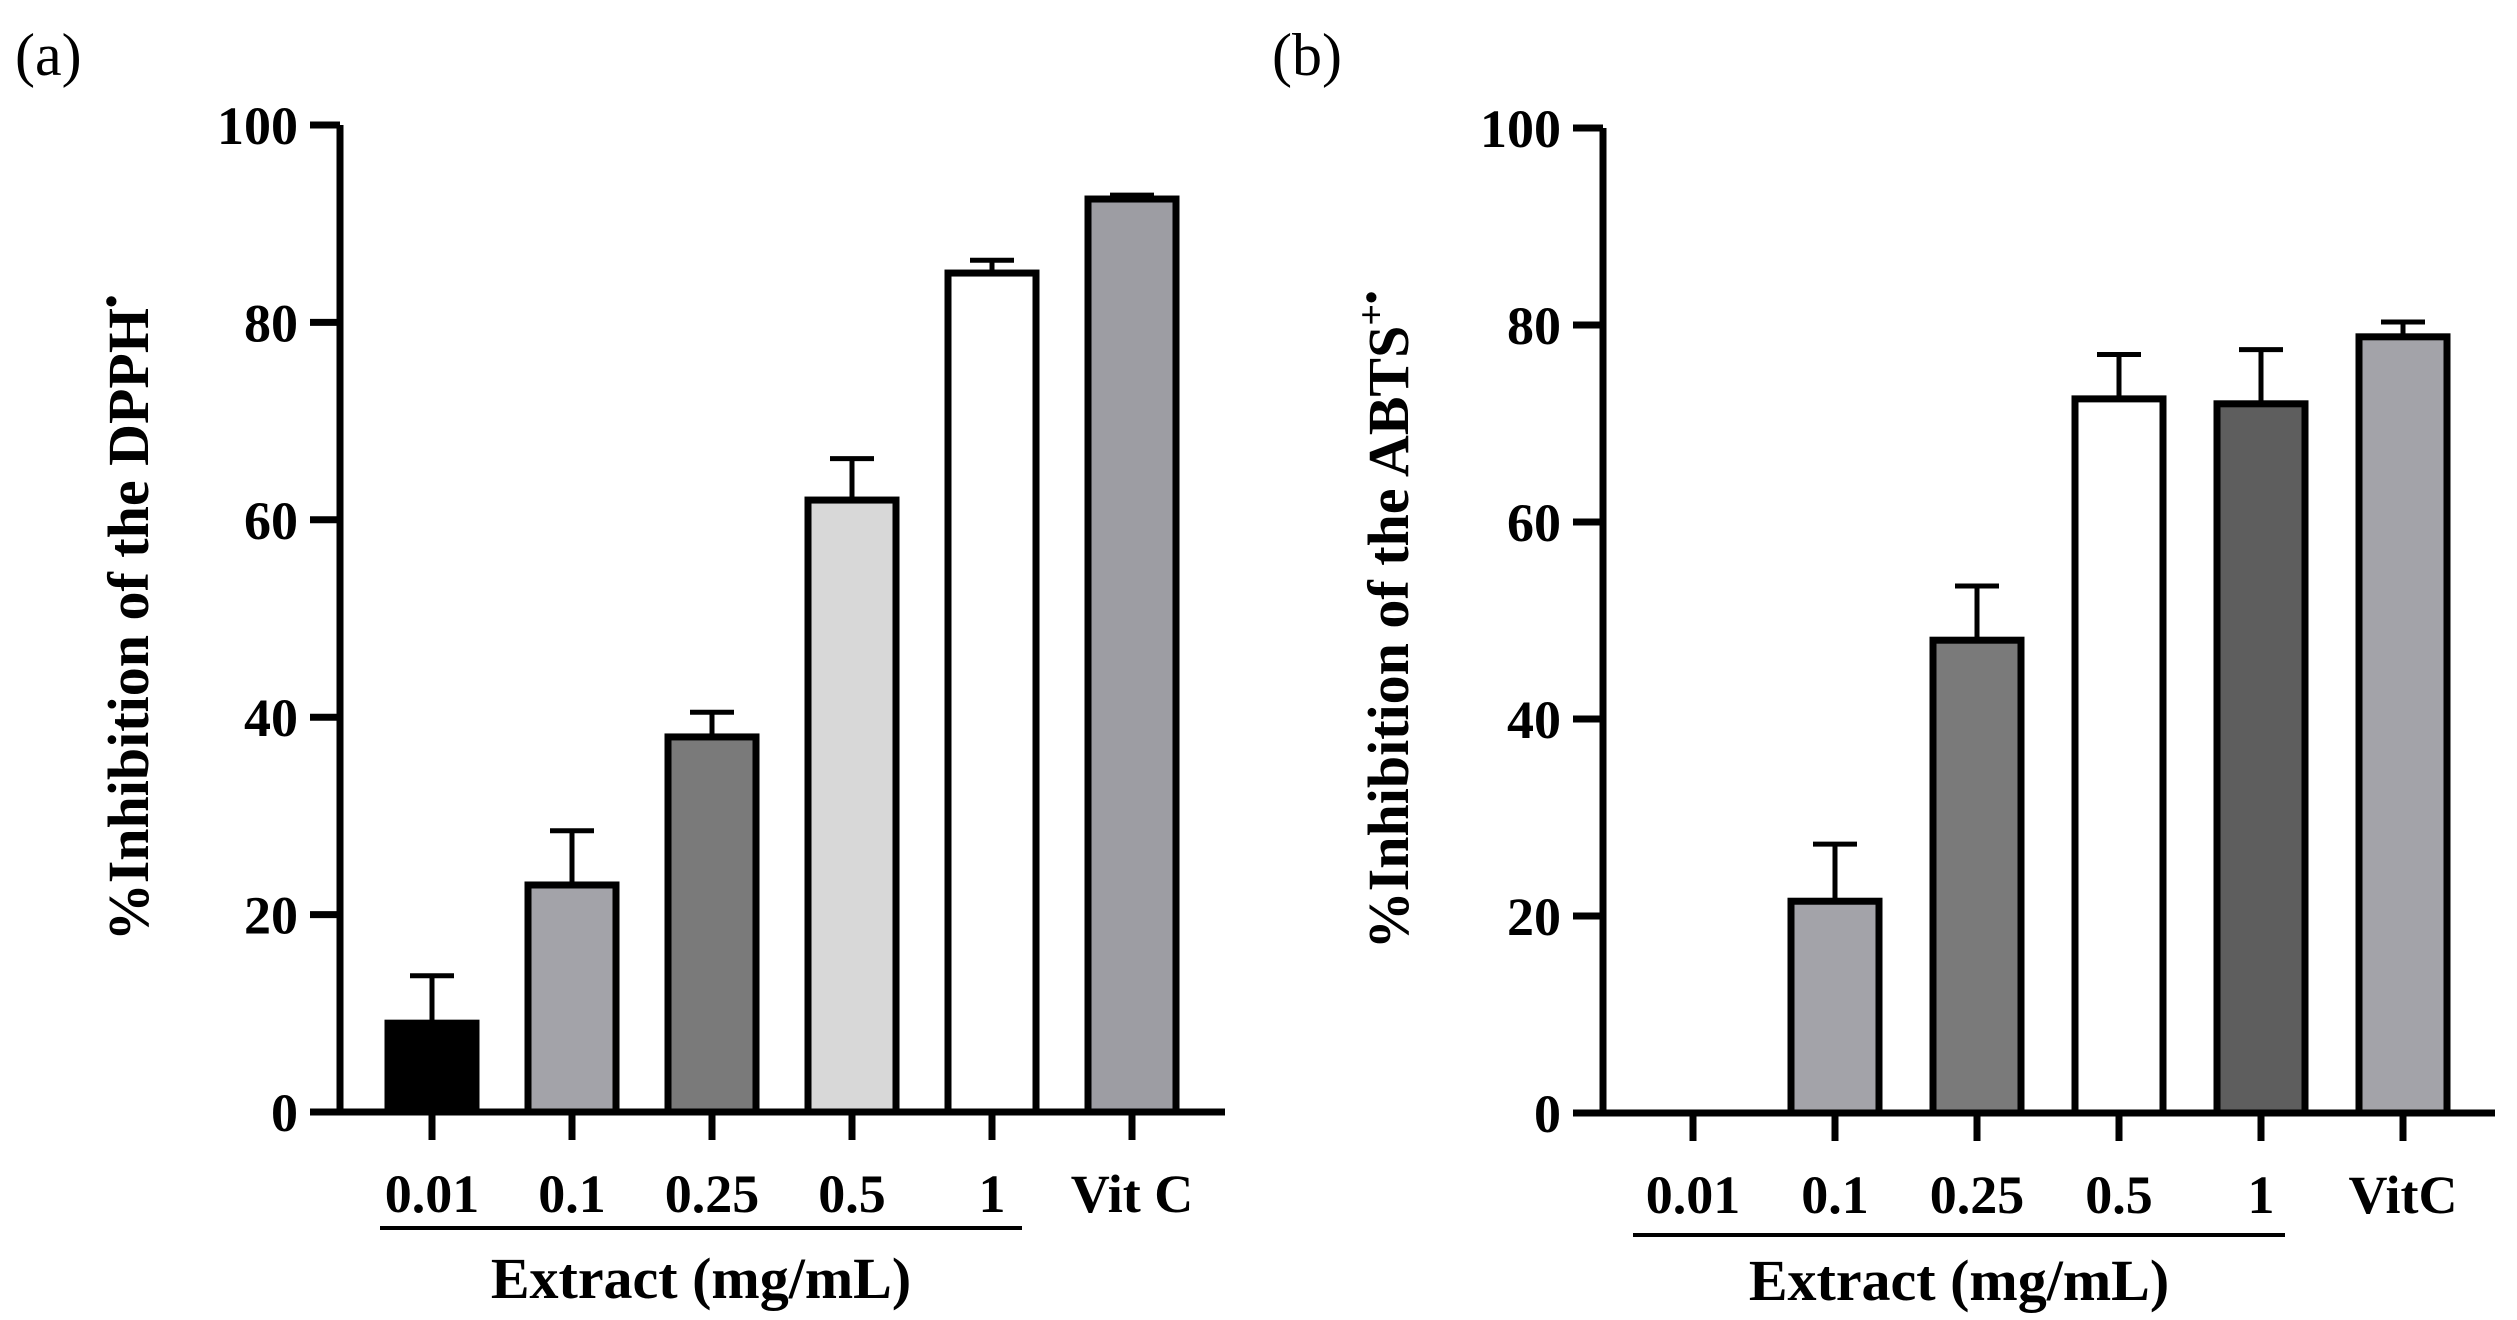 The height and width of the screenshot is (1320, 2517). Describe the element at coordinates (112, 301) in the screenshot. I see `y-axis-label-superscript: •` at that location.